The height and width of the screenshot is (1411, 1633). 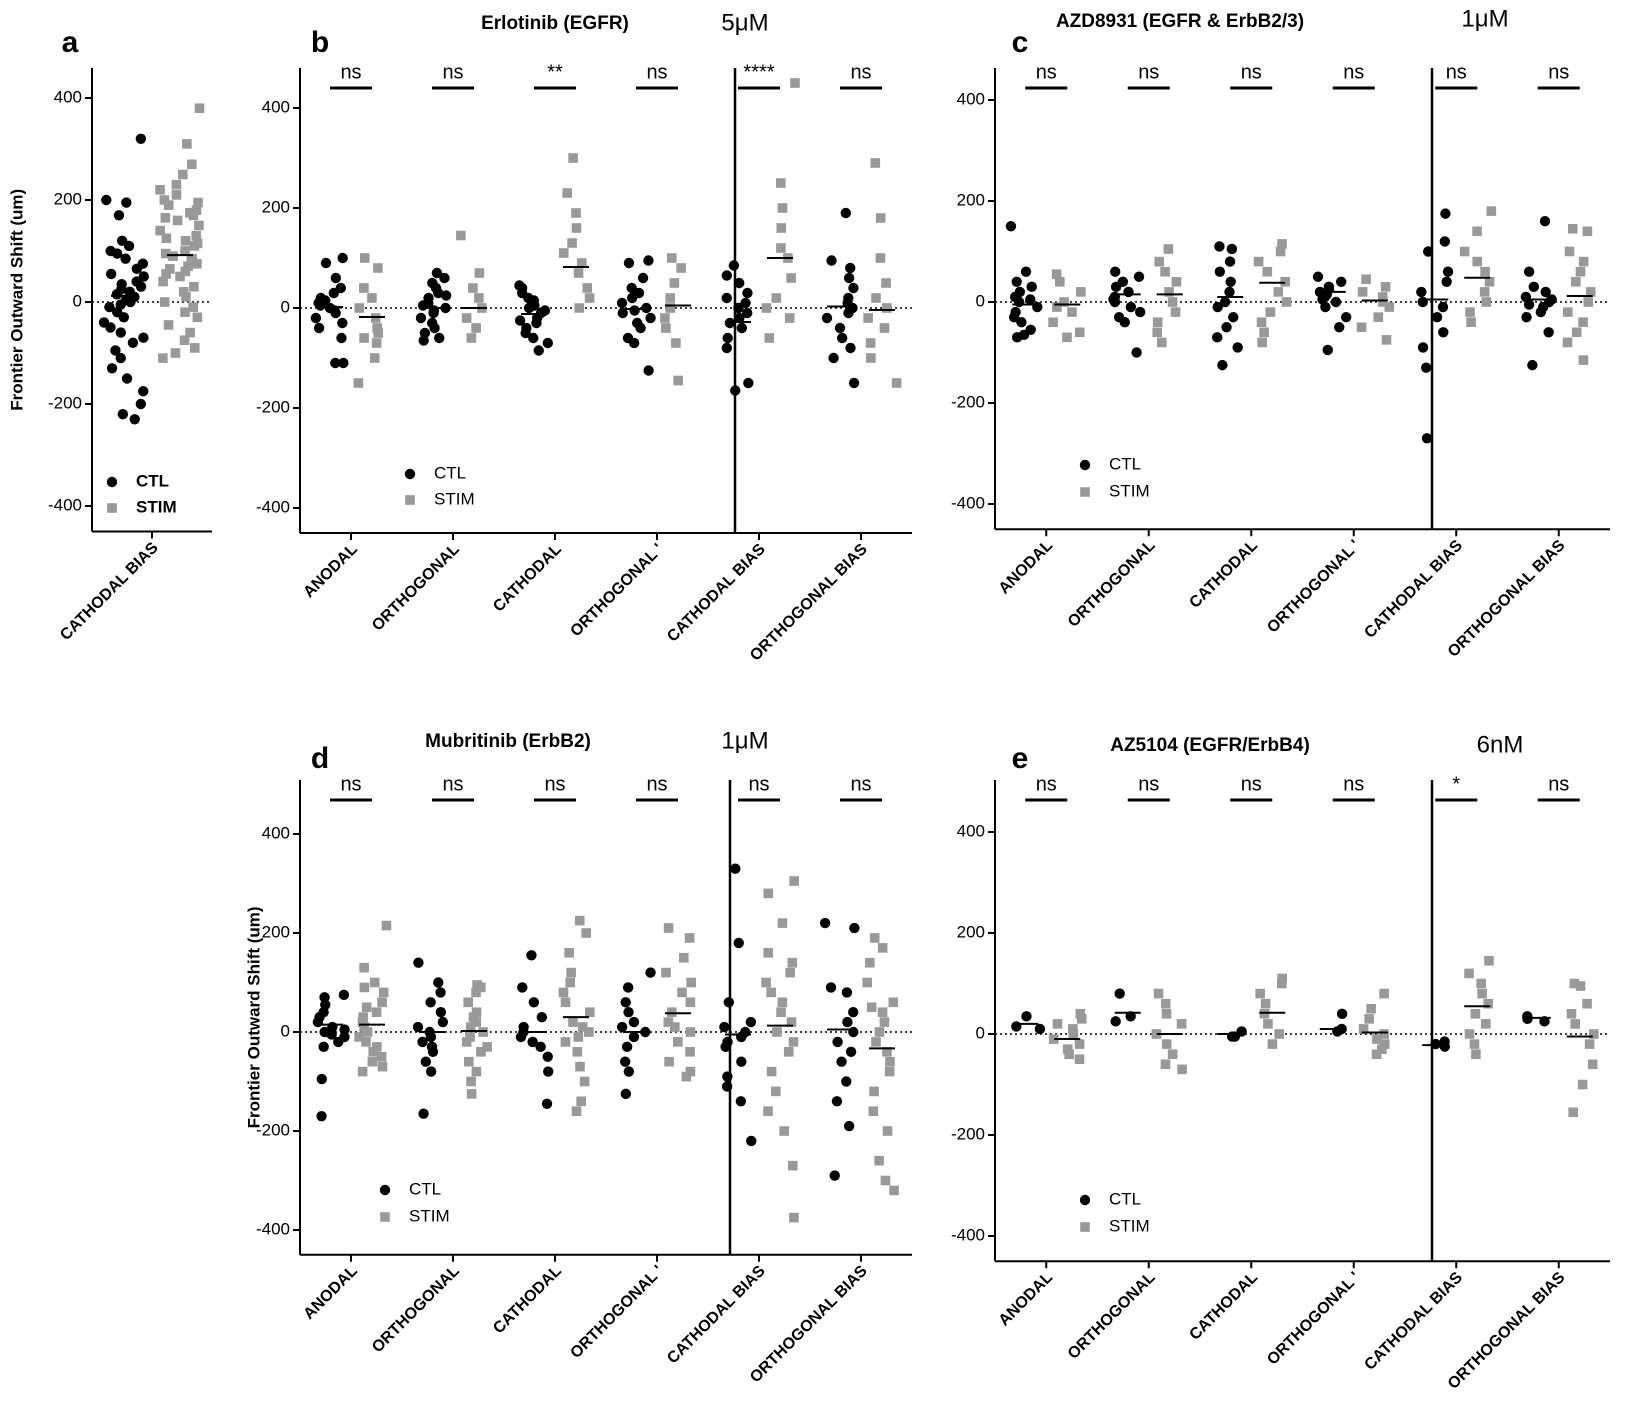 I want to click on x-tick-label: ANODAL, so click(x=330, y=1292).